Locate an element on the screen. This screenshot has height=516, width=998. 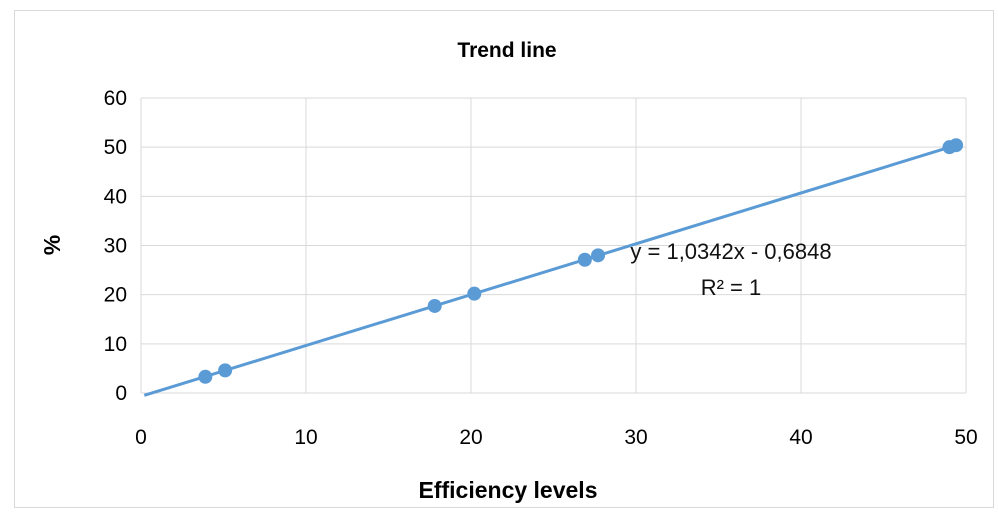
chart-title: Trend line is located at coordinates (506, 50).